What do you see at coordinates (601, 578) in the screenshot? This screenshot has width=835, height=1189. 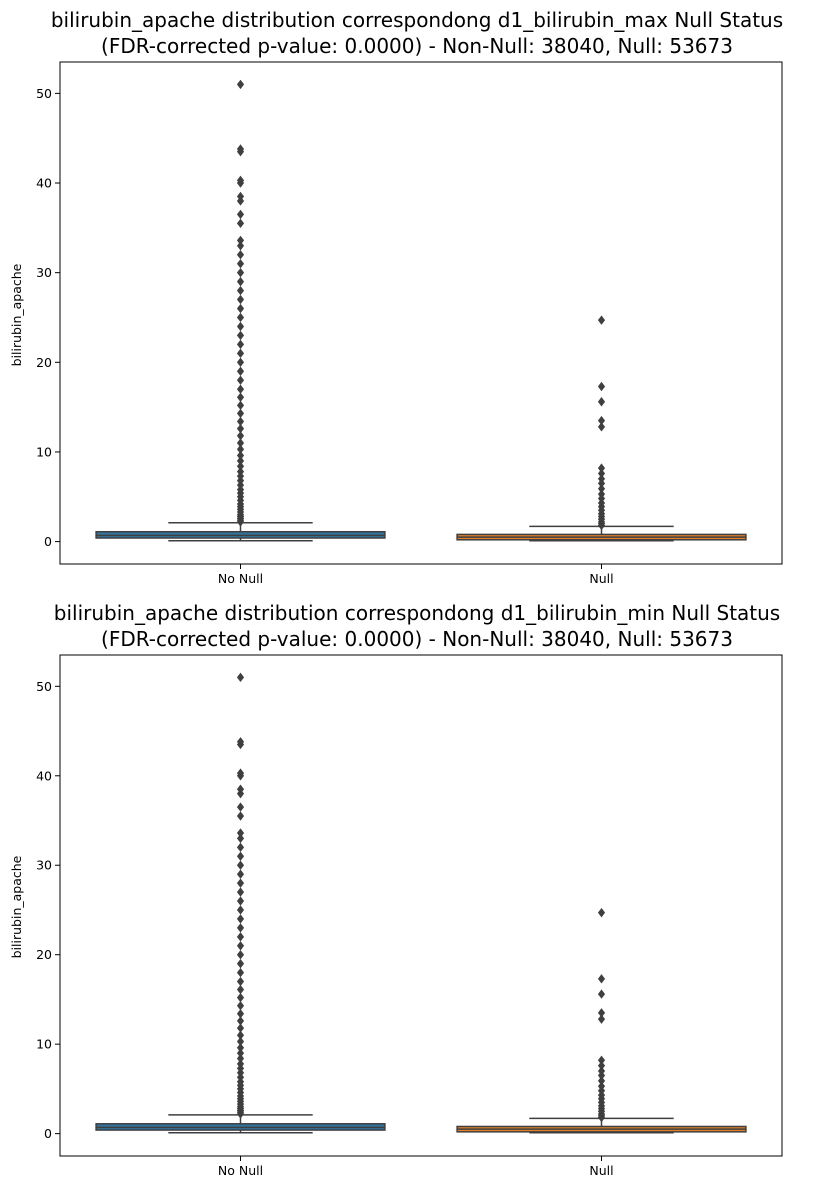 I see `x-tick-label: Null` at bounding box center [601, 578].